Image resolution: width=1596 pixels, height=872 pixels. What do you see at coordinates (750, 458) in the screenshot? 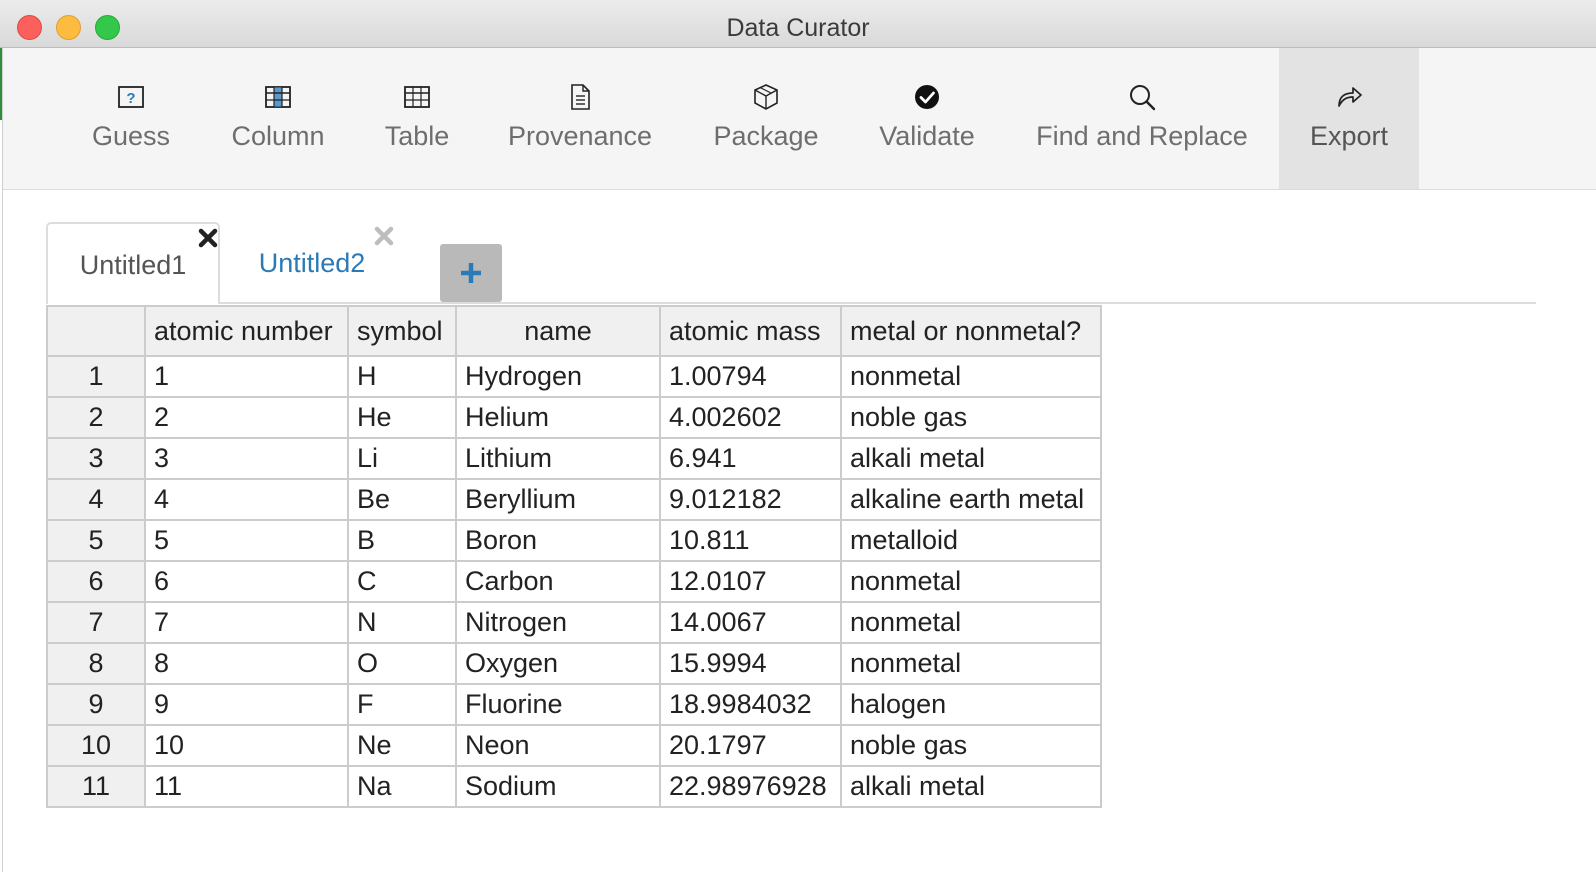
I see `table-cell: 6.941` at bounding box center [750, 458].